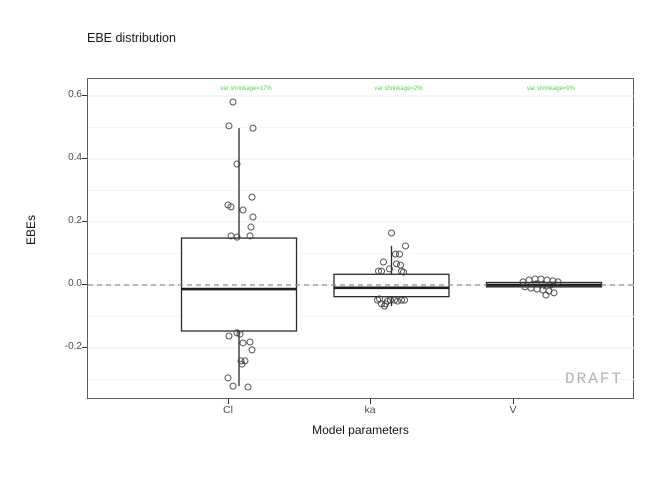 The height and width of the screenshot is (480, 672). What do you see at coordinates (370, 410) in the screenshot?
I see `x-tick-label-ka: ka` at bounding box center [370, 410].